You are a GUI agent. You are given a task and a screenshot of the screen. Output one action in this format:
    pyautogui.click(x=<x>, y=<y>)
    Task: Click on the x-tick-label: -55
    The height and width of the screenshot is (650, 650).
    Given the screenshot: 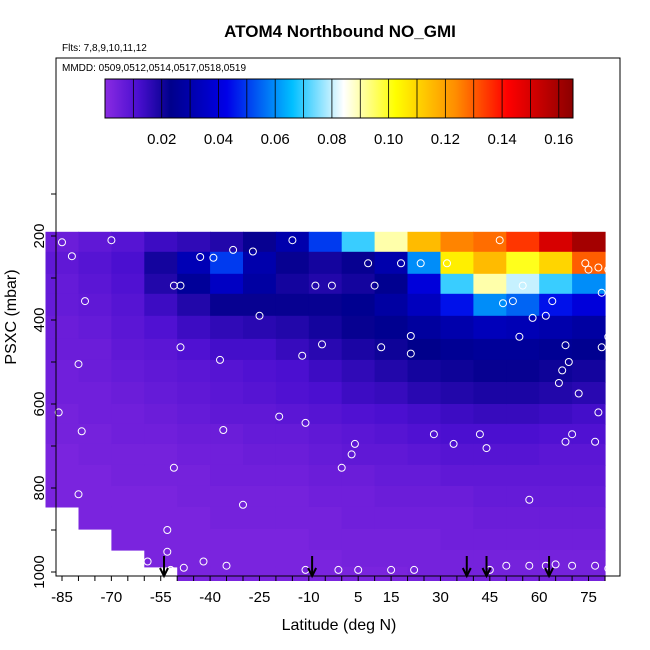 What is the action you would take?
    pyautogui.click(x=161, y=597)
    